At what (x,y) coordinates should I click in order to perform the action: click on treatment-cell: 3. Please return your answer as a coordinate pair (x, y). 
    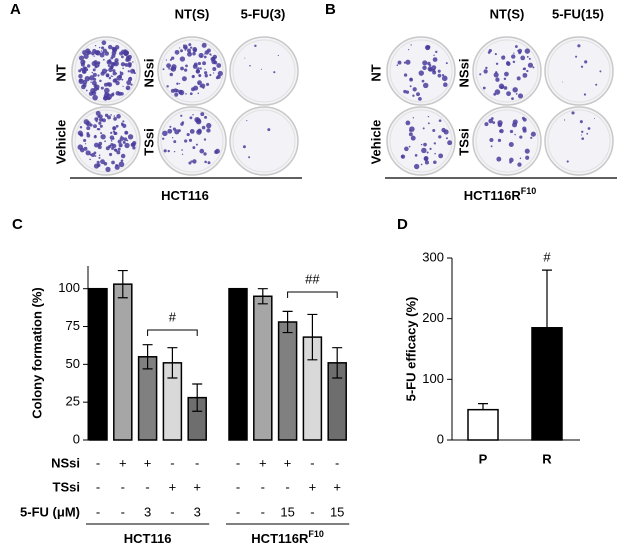
    Looking at the image, I should click on (147, 511).